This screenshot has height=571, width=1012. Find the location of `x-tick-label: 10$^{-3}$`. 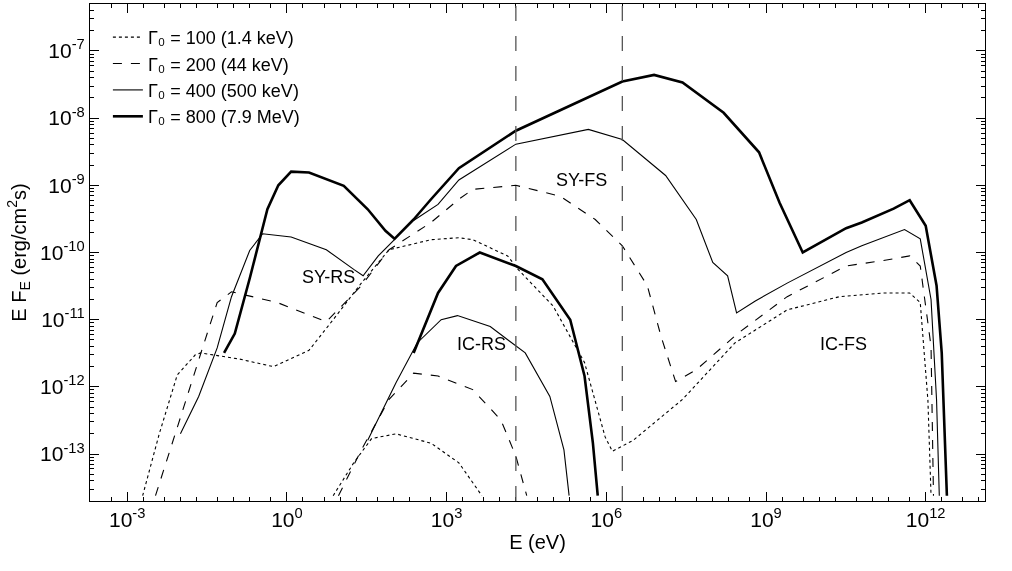

x-tick-label: 10$^{-3}$ is located at coordinates (127, 518).